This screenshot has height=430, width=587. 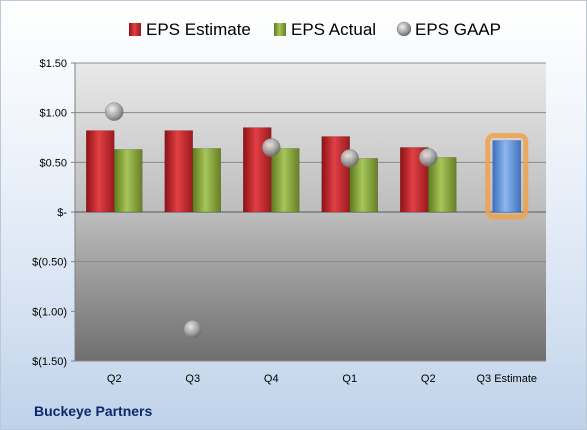 I want to click on y-tick-label: $0.50, so click(x=53, y=163).